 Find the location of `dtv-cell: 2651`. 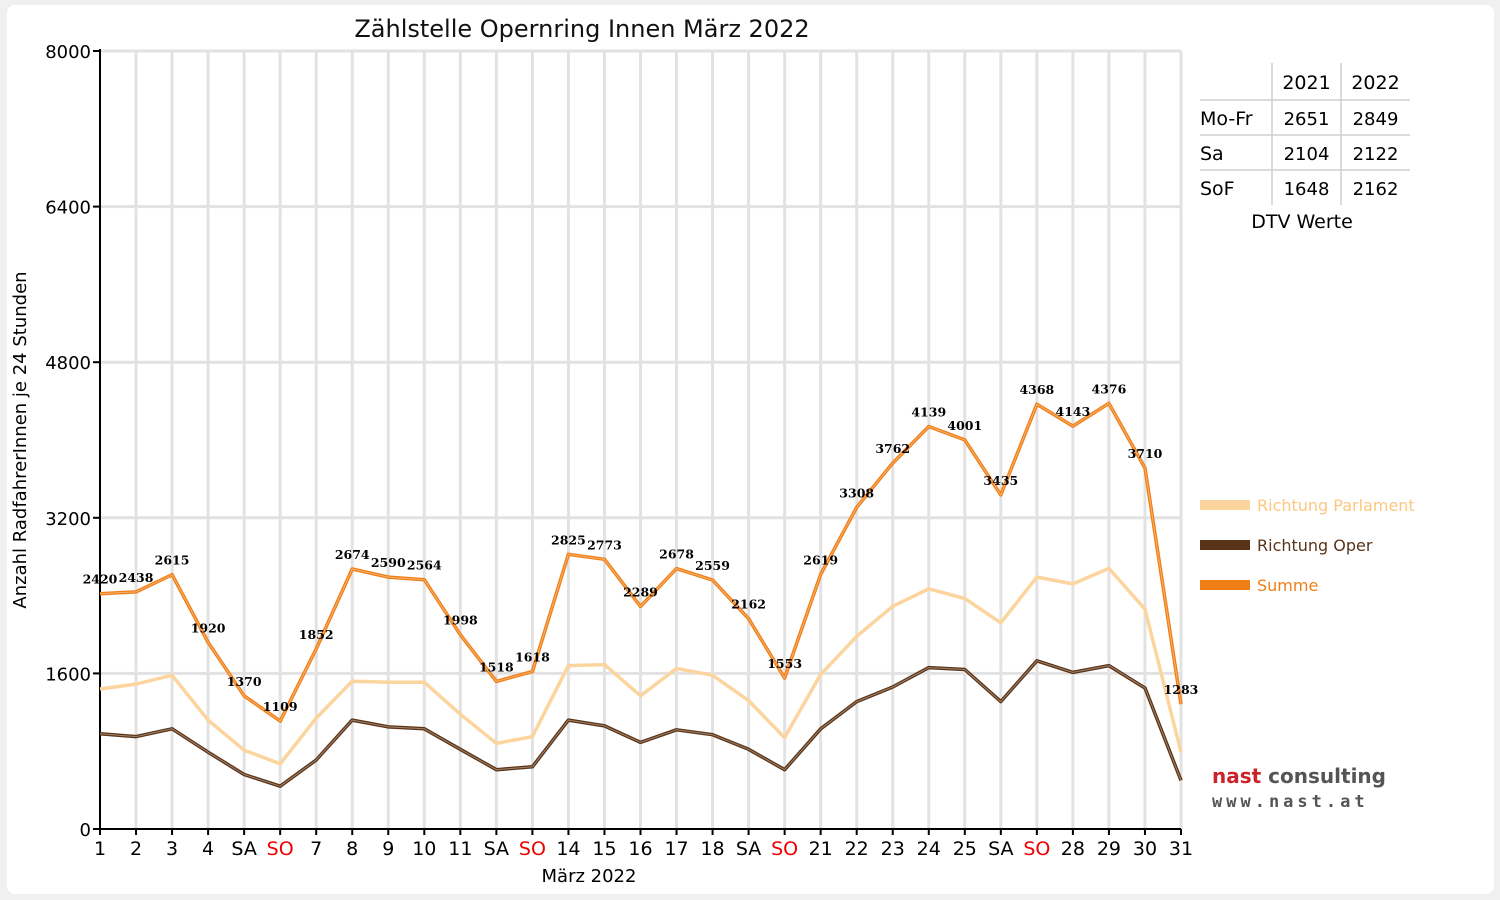

dtv-cell: 2651 is located at coordinates (1307, 119).